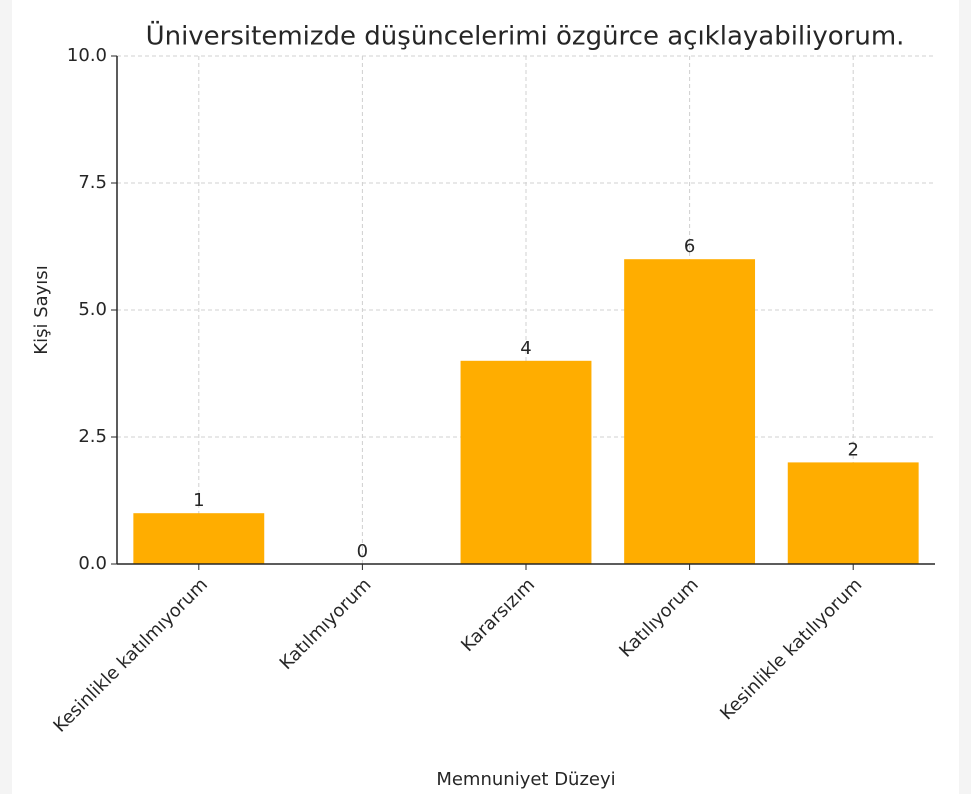 Image resolution: width=971 pixels, height=794 pixels. Describe the element at coordinates (362, 551) in the screenshot. I see `value-label: 0` at that location.